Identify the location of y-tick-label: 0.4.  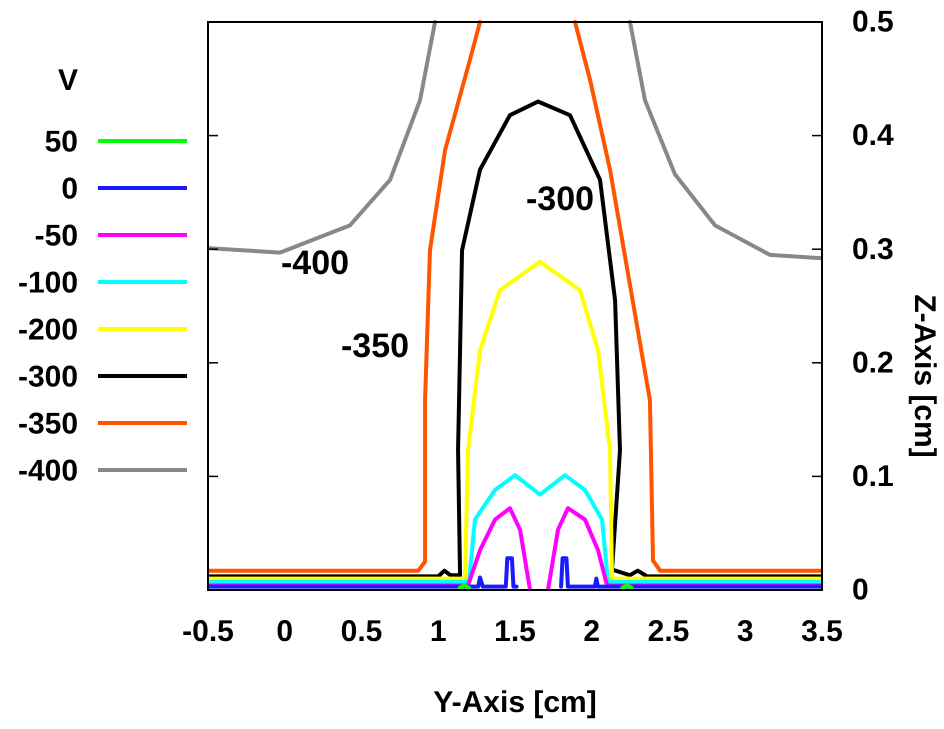
(873, 135).